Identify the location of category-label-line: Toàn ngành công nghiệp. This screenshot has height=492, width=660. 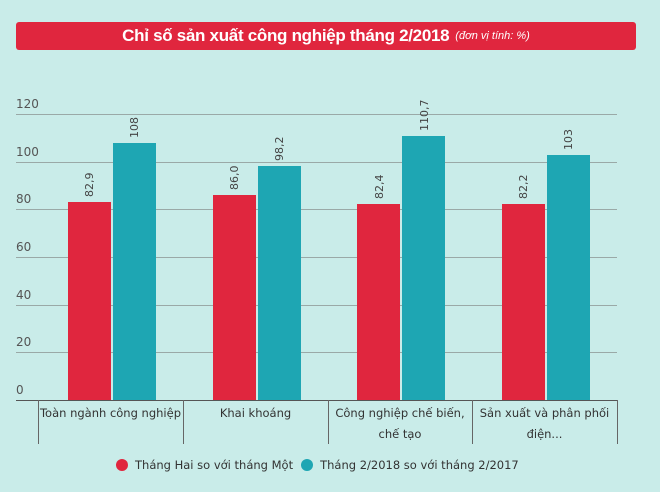
(110, 413).